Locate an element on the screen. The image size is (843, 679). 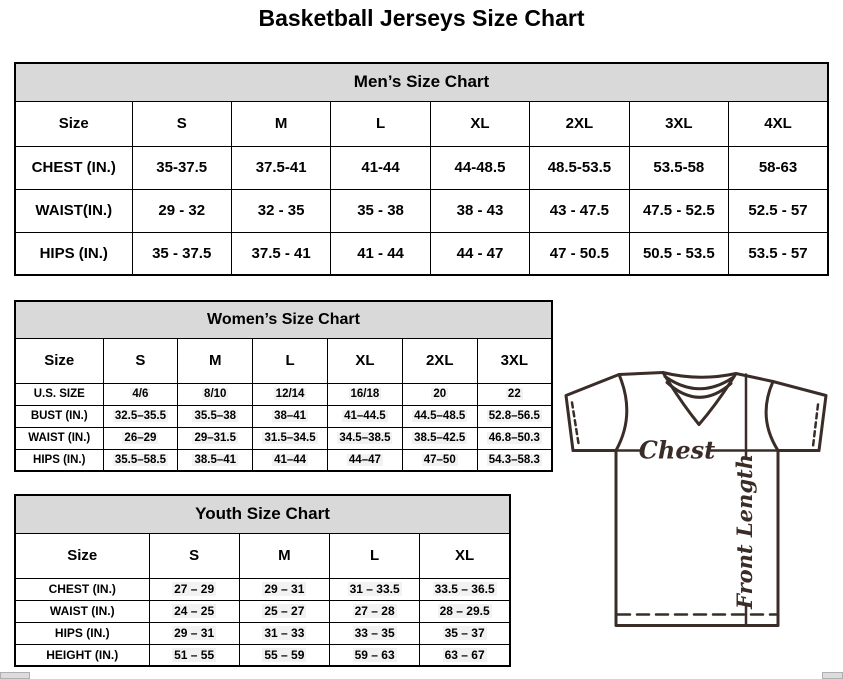
table-row: HIPS (IN.) 29 – 31 31 – 33 33 – 35 35 – 37 is located at coordinates (262, 633).